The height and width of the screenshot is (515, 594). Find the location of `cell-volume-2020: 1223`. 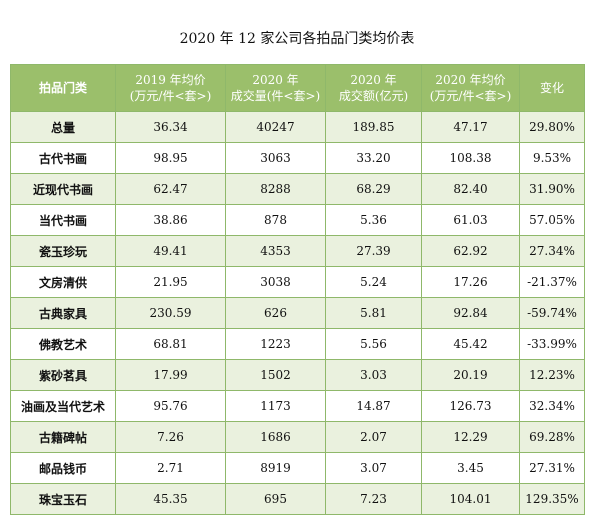

cell-volume-2020: 1223 is located at coordinates (275, 344).